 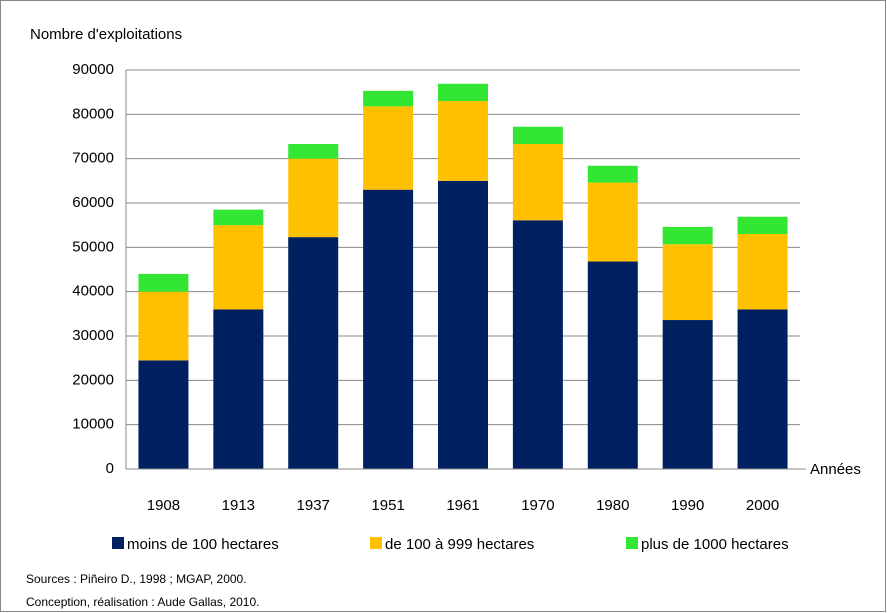 I want to click on x-tick-label: 1913, so click(x=238, y=505).